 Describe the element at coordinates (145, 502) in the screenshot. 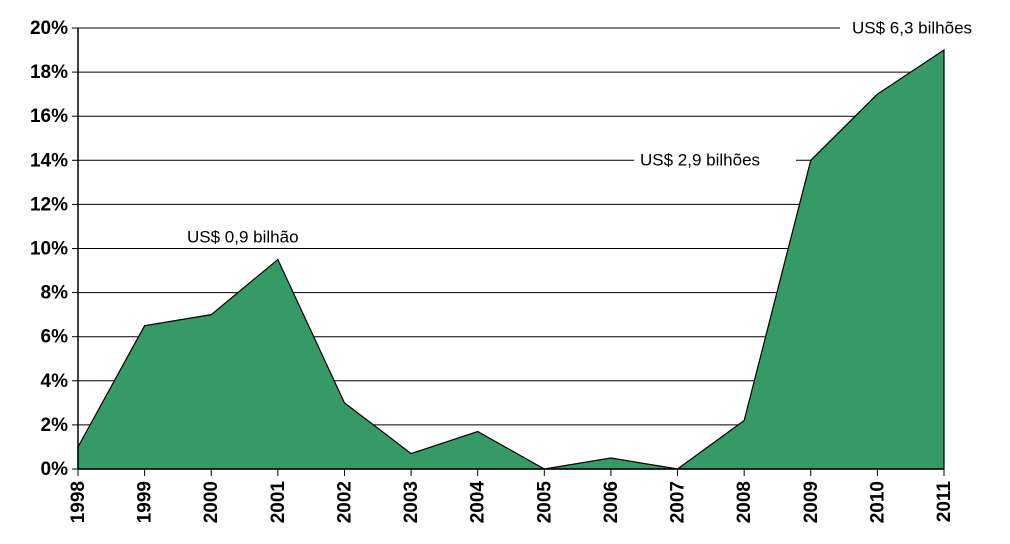

I see `x-tick-label: 1999` at that location.